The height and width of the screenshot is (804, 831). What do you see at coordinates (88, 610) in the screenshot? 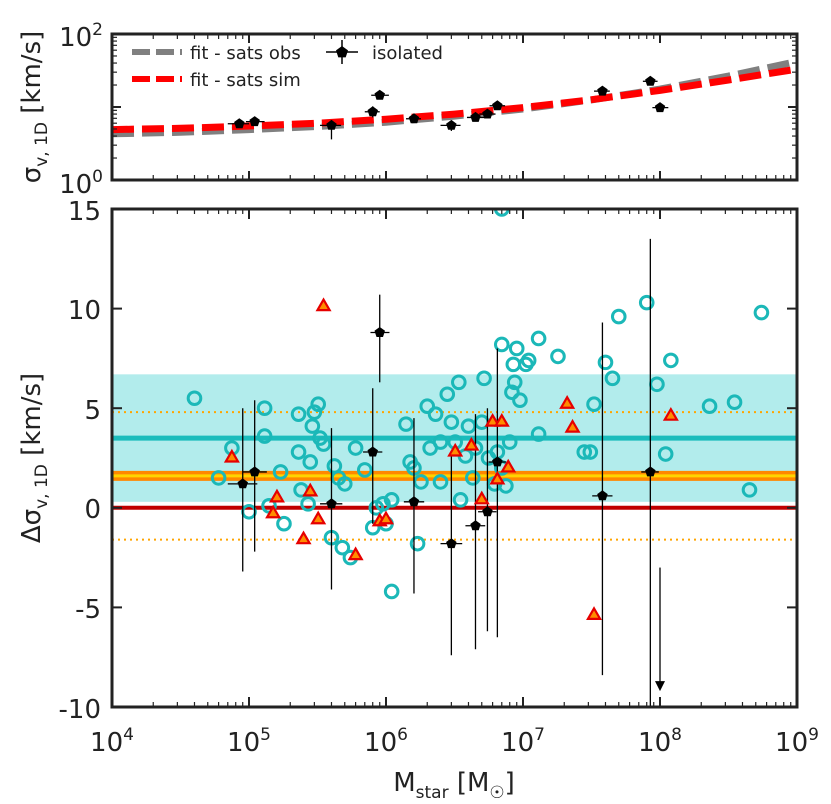
I see `ytick-label: -5` at bounding box center [88, 610].